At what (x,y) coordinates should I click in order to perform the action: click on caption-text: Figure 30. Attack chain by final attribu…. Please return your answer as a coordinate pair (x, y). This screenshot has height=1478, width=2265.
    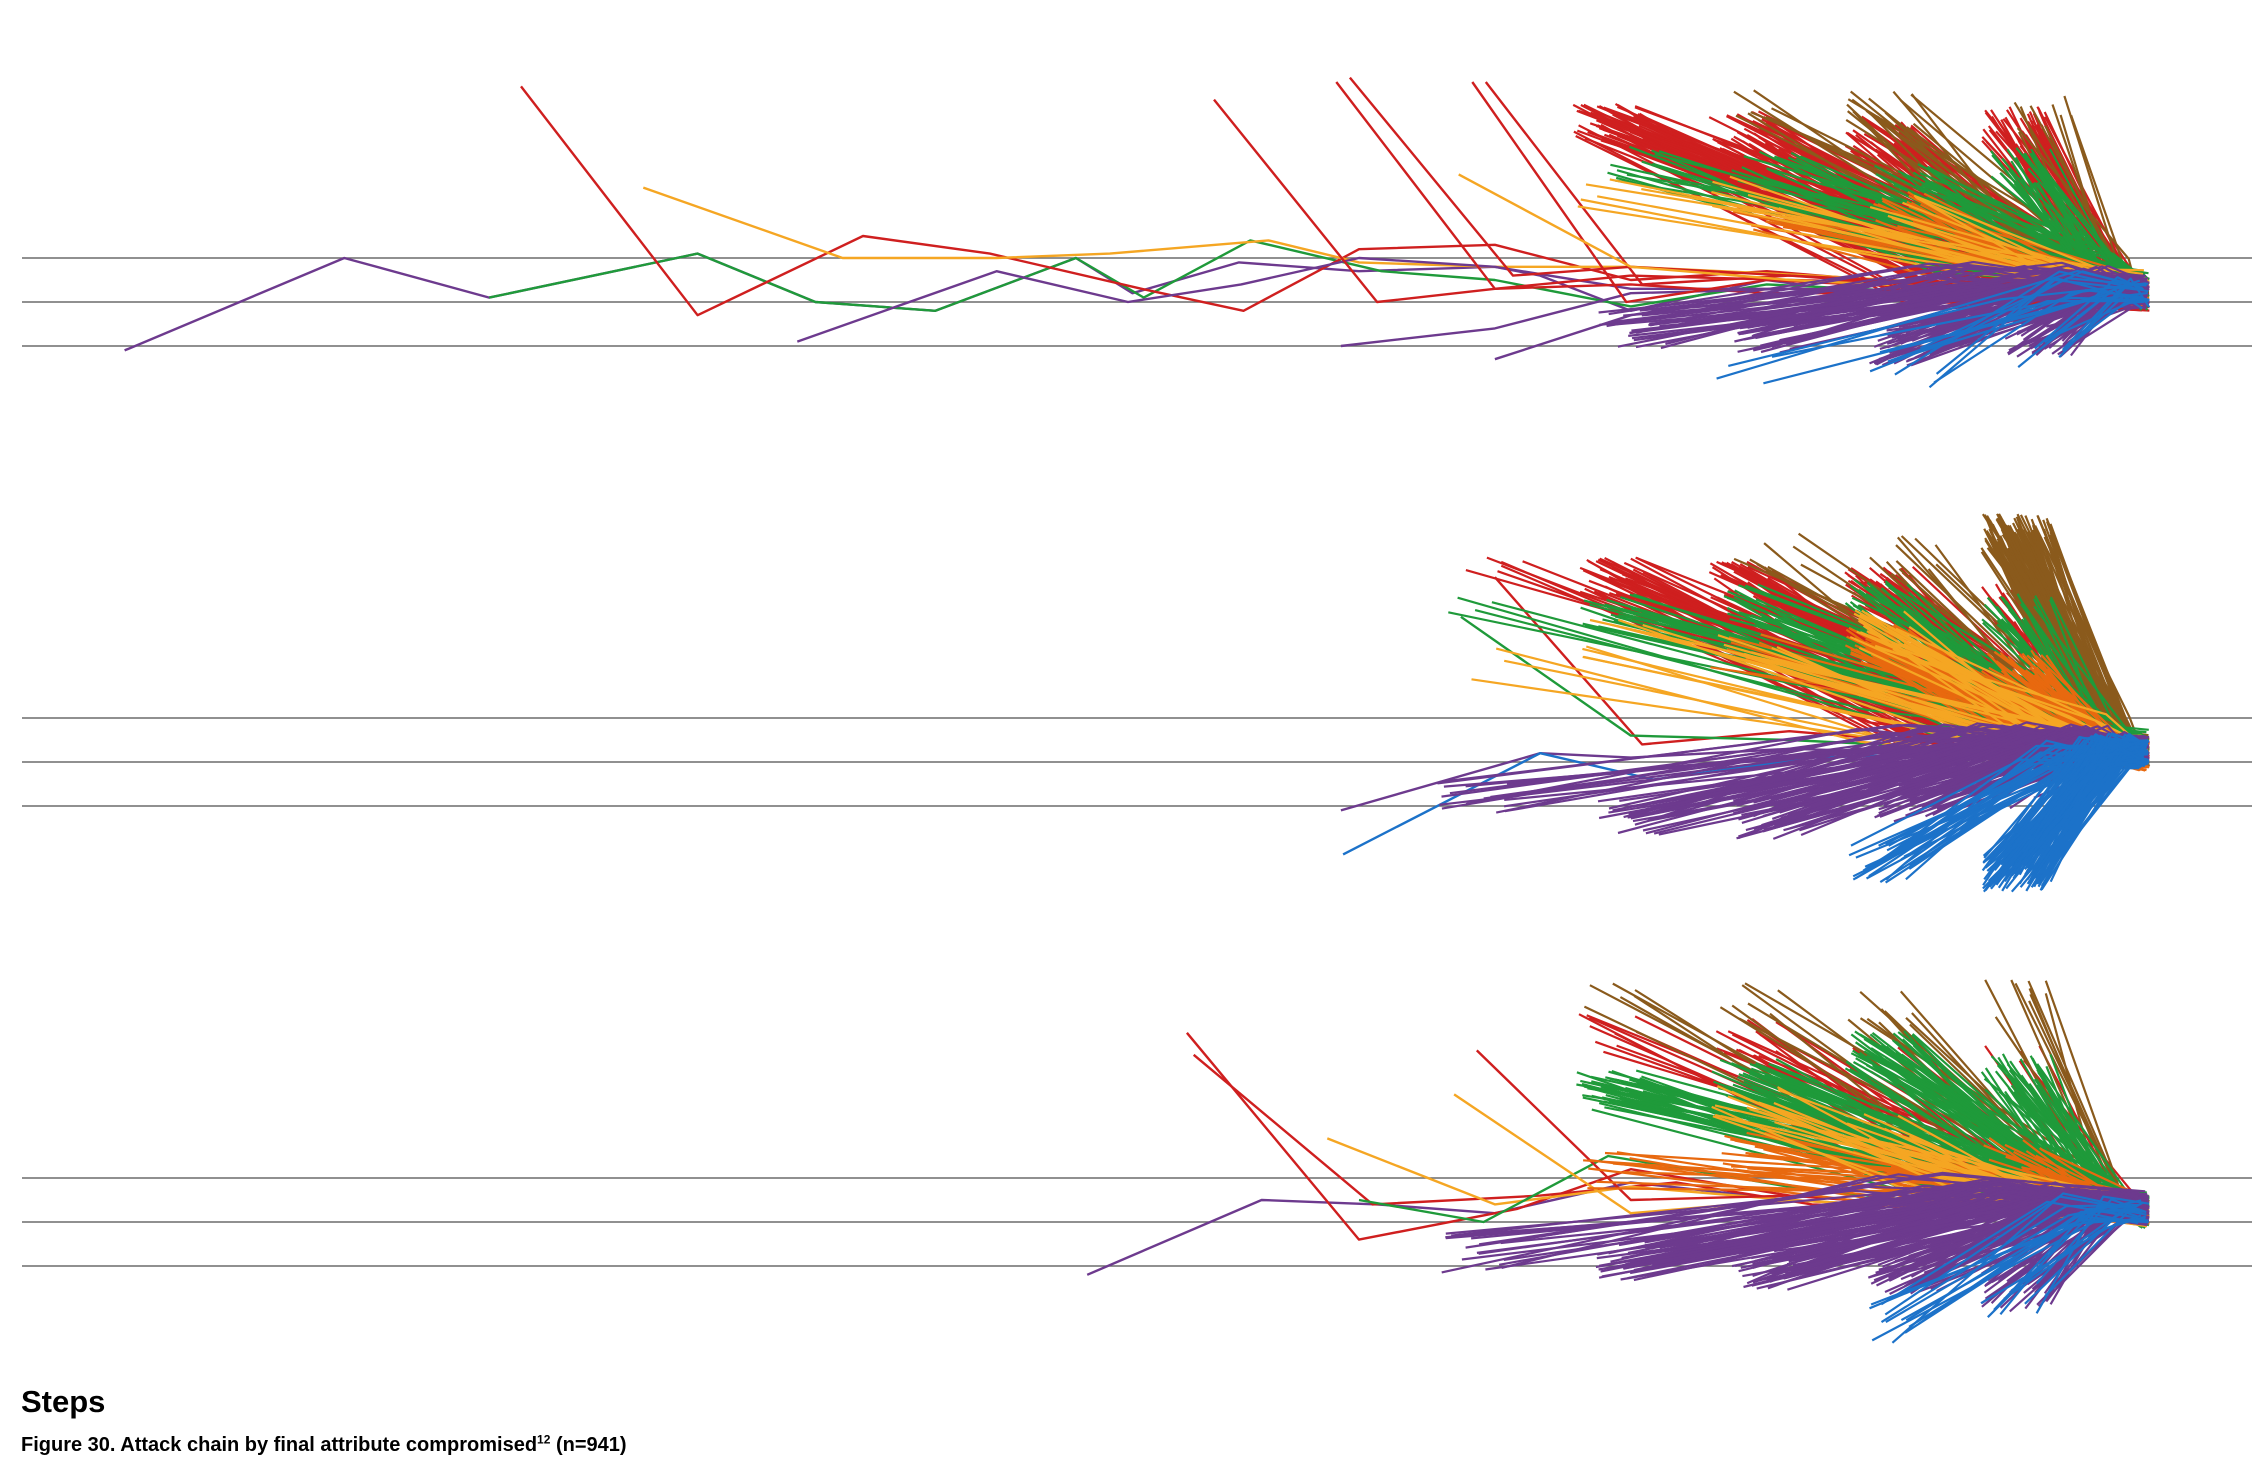
    Looking at the image, I should click on (279, 1445).